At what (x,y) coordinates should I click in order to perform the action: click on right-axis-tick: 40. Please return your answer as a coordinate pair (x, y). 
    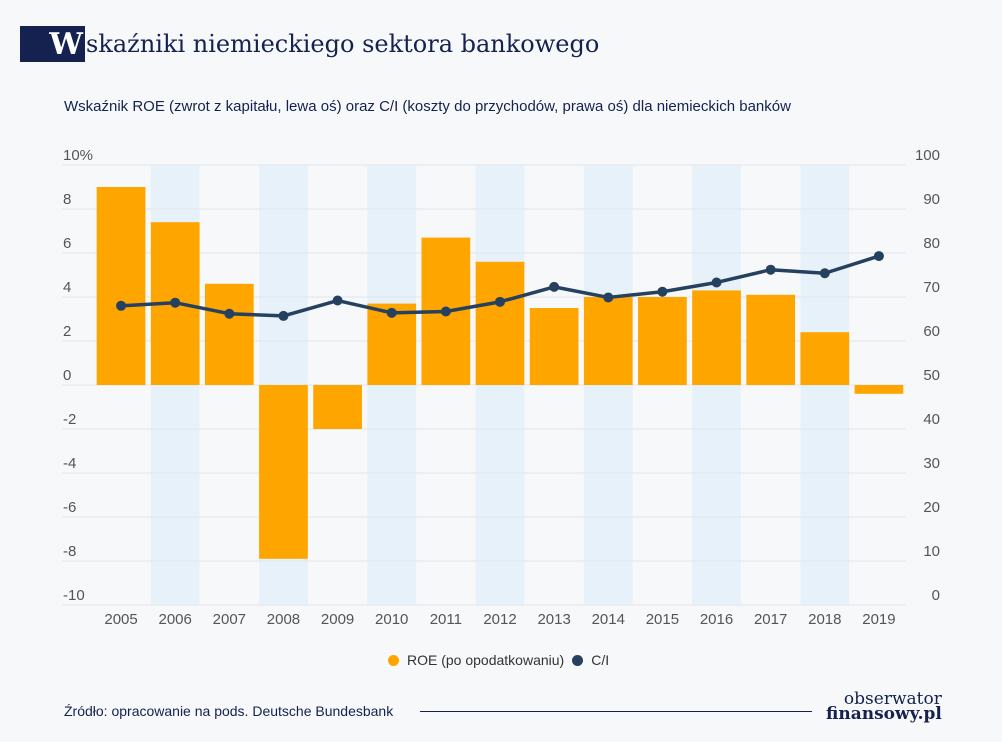
    Looking at the image, I should click on (931, 419).